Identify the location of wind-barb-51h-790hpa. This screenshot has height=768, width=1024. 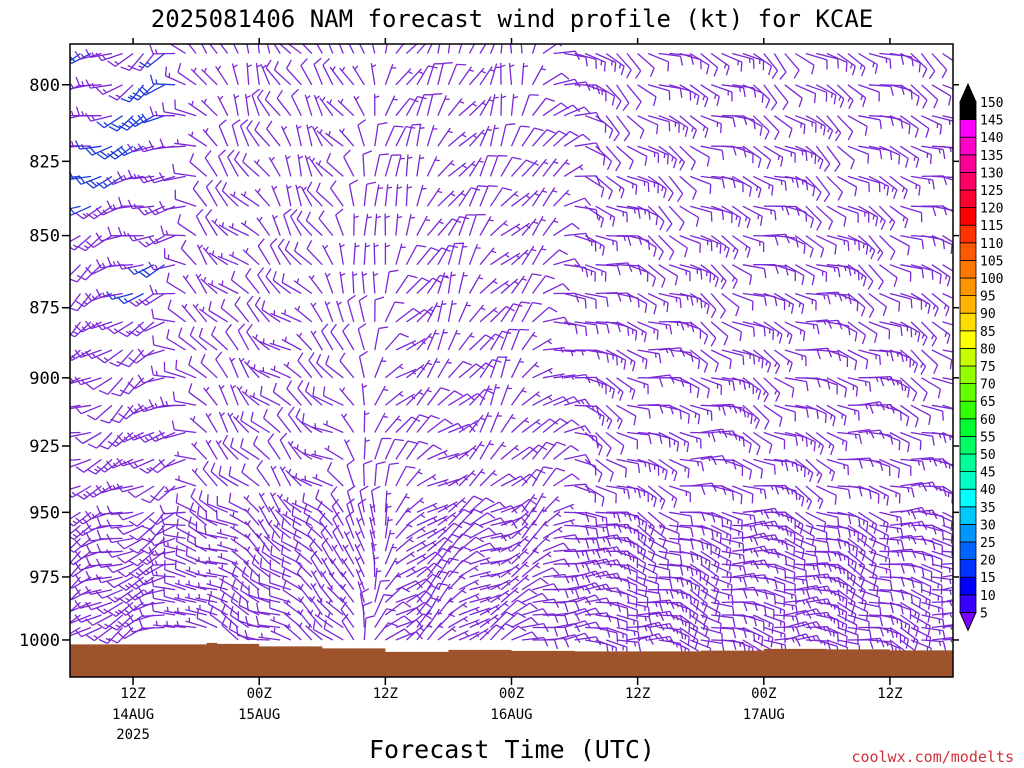
(552, 49).